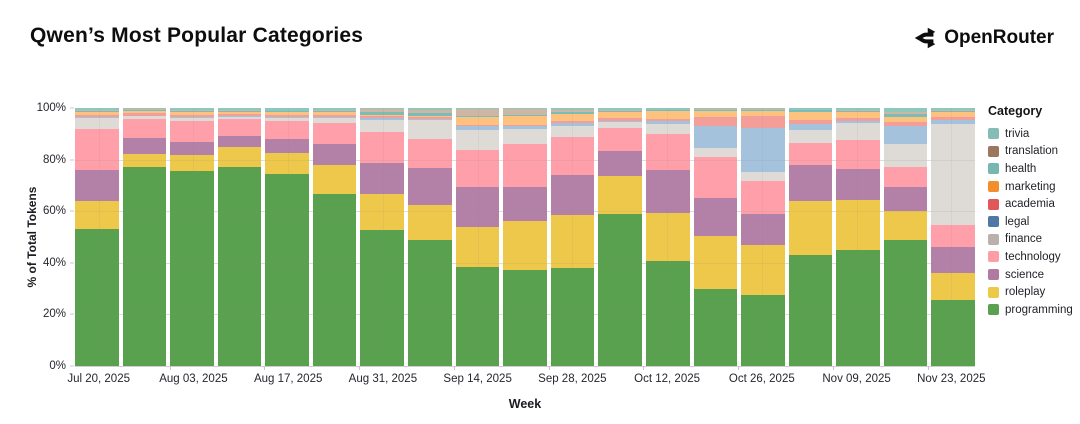 The height and width of the screenshot is (424, 1080). I want to click on legend-item-science: science, so click(1033, 275).